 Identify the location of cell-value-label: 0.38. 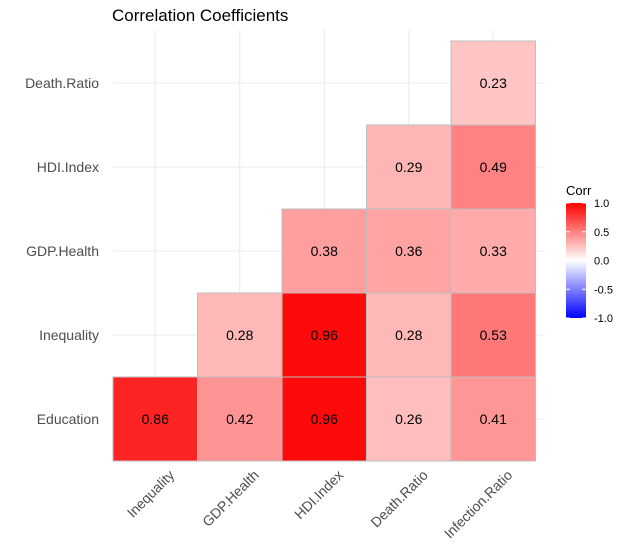
(324, 251).